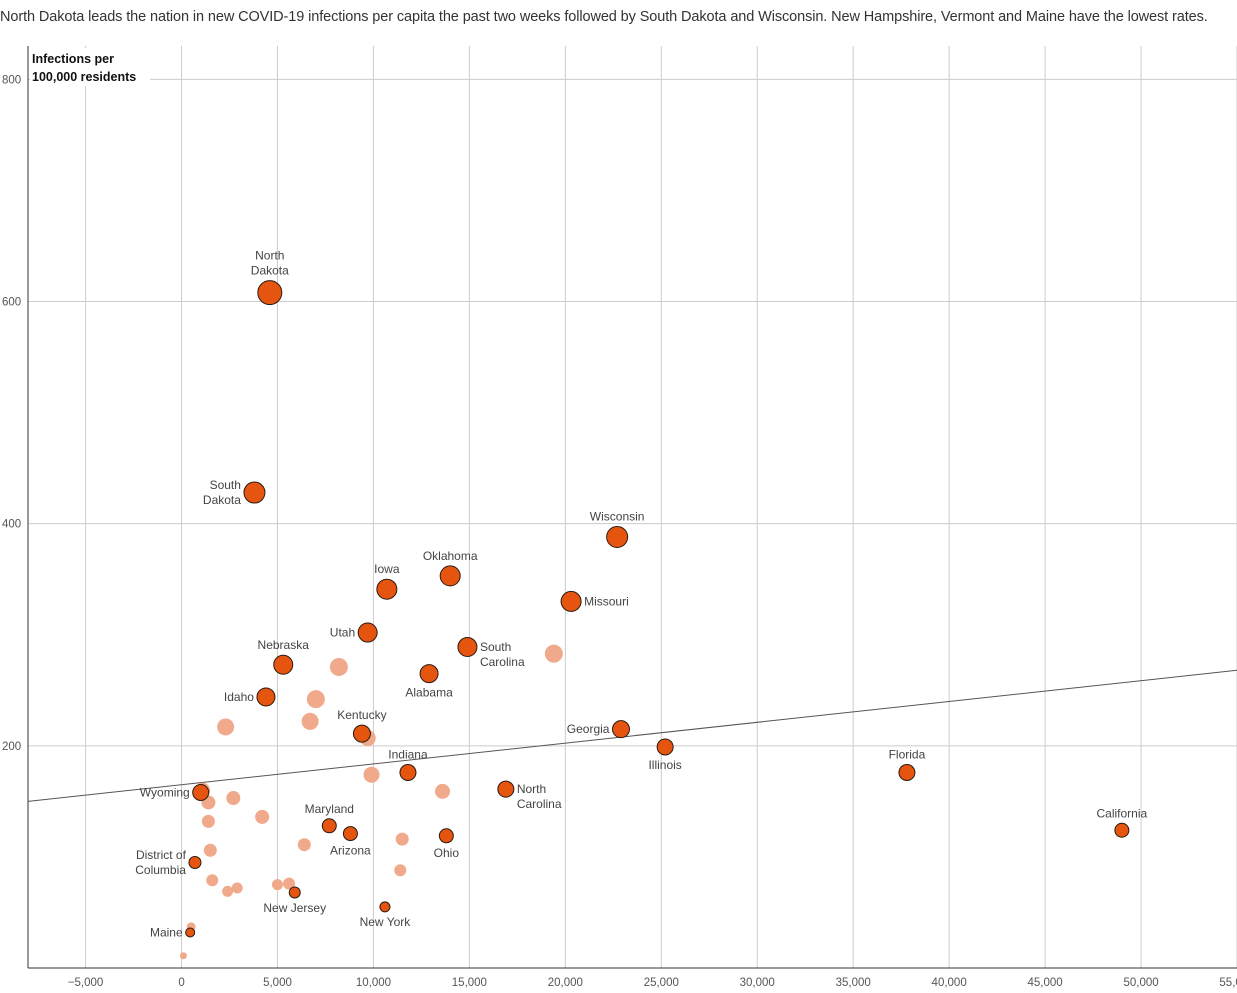  What do you see at coordinates (661, 983) in the screenshot?
I see `x-tick-label: 25,000` at bounding box center [661, 983].